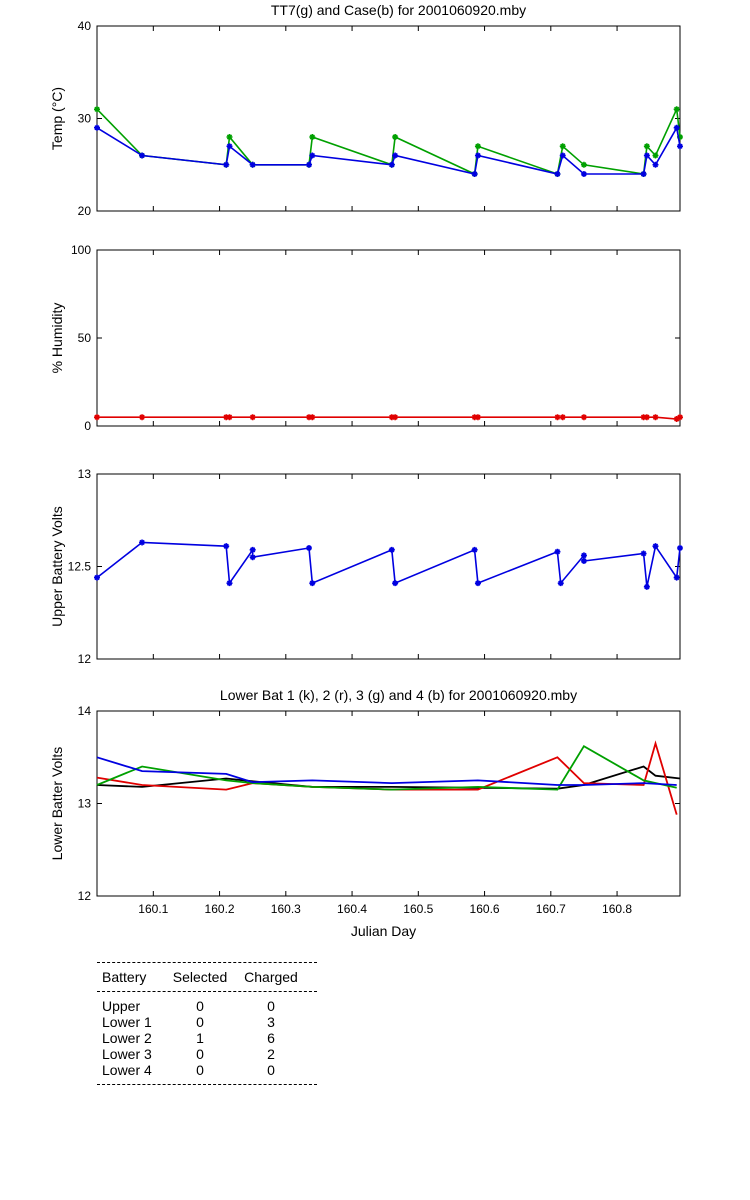 The height and width of the screenshot is (1200, 750). Describe the element at coordinates (271, 1006) in the screenshot. I see `row-charged: 0` at that location.